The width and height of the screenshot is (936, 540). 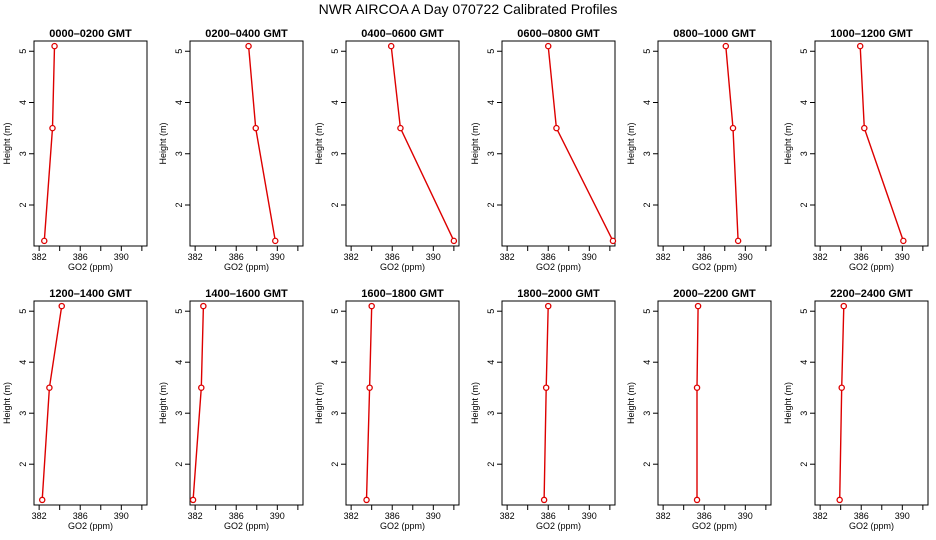 What do you see at coordinates (90, 294) in the screenshot?
I see `panel-title: 1200–1400 GMT` at bounding box center [90, 294].